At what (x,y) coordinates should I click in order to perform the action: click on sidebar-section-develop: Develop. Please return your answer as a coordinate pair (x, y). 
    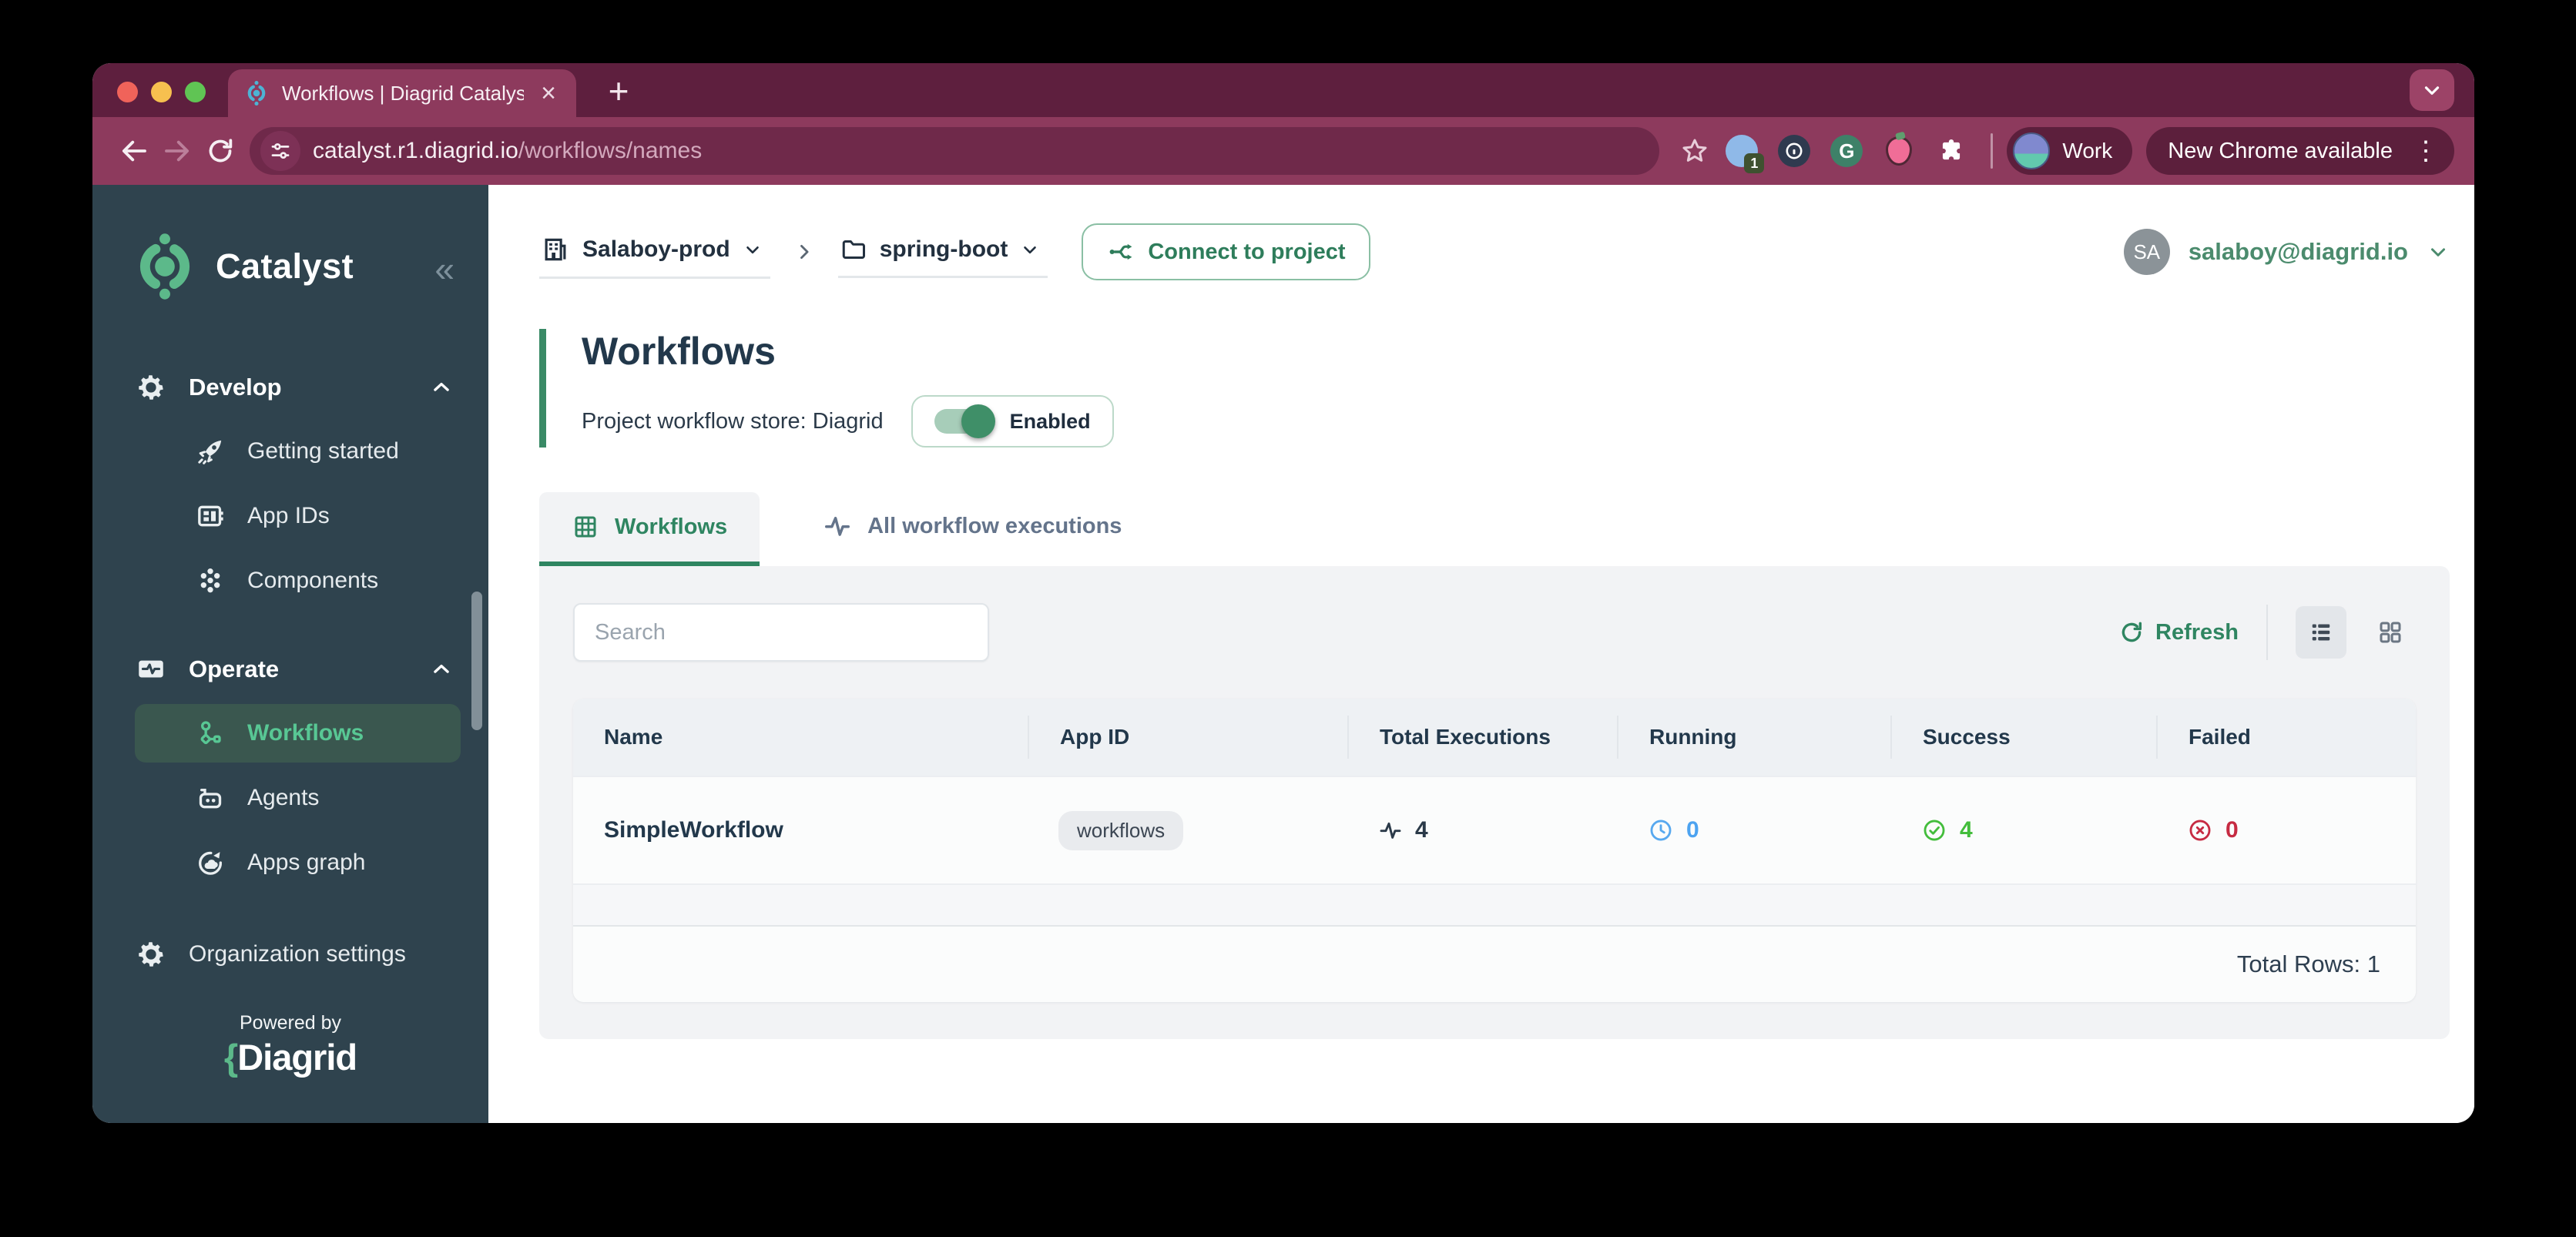
    Looking at the image, I should click on (298, 387).